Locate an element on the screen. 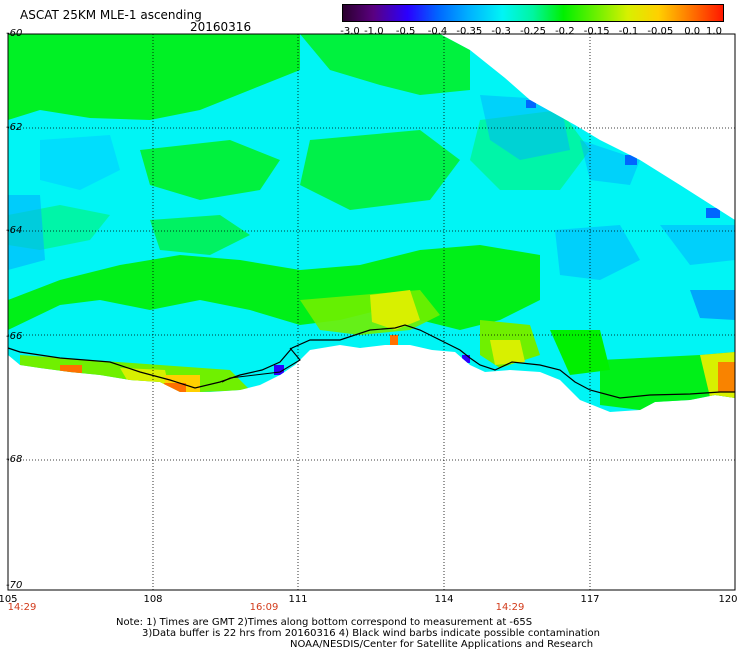  color-scale-label: -0.1 is located at coordinates (628, 31).